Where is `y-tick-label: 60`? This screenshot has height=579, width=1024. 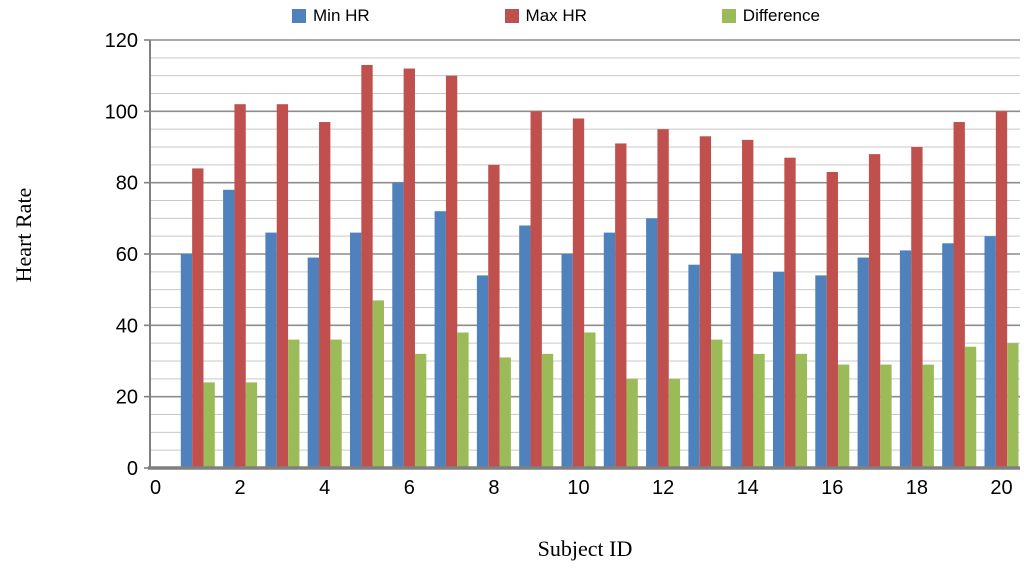
y-tick-label: 60 is located at coordinates (127, 255).